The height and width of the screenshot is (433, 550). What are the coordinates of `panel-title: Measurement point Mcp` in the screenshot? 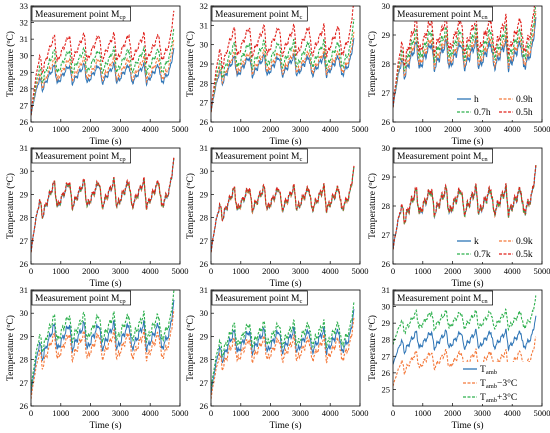 It's located at (80, 15).